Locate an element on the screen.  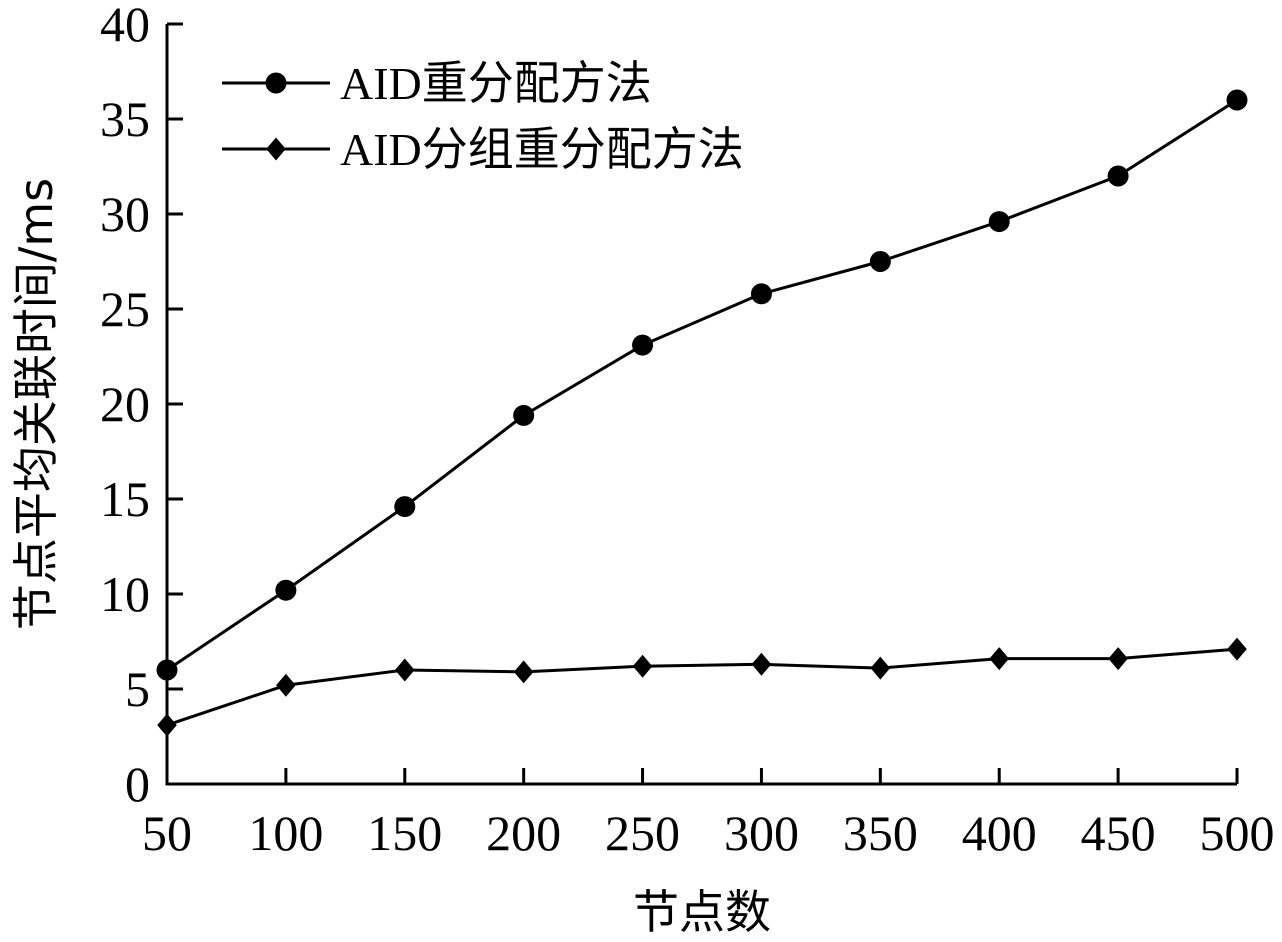
legend-label-2: AID分组重分配方法 is located at coordinates (542, 149).